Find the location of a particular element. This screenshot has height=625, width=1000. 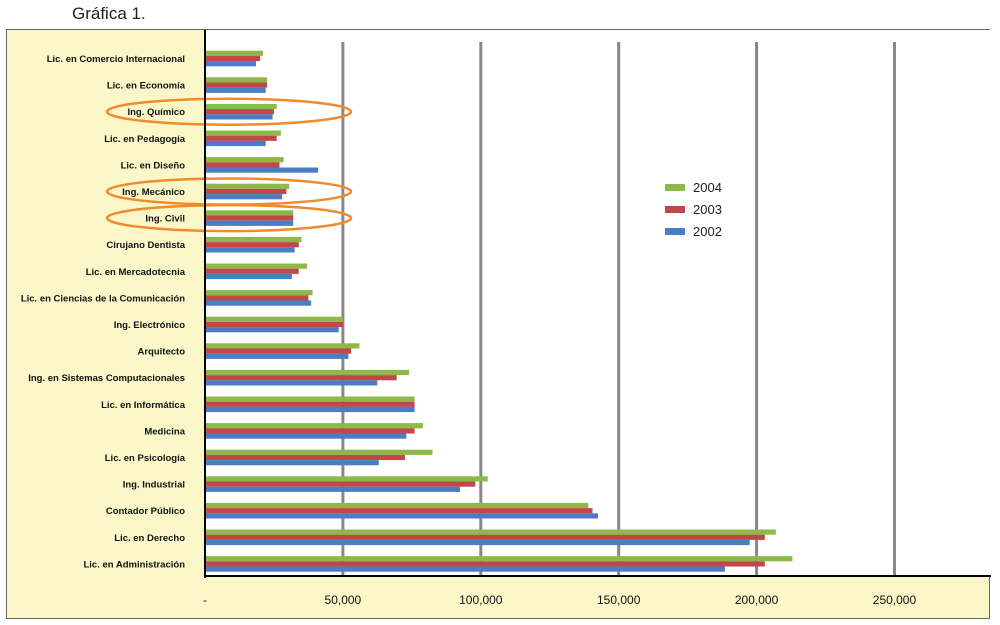

category-label: Medicina is located at coordinates (164, 431).